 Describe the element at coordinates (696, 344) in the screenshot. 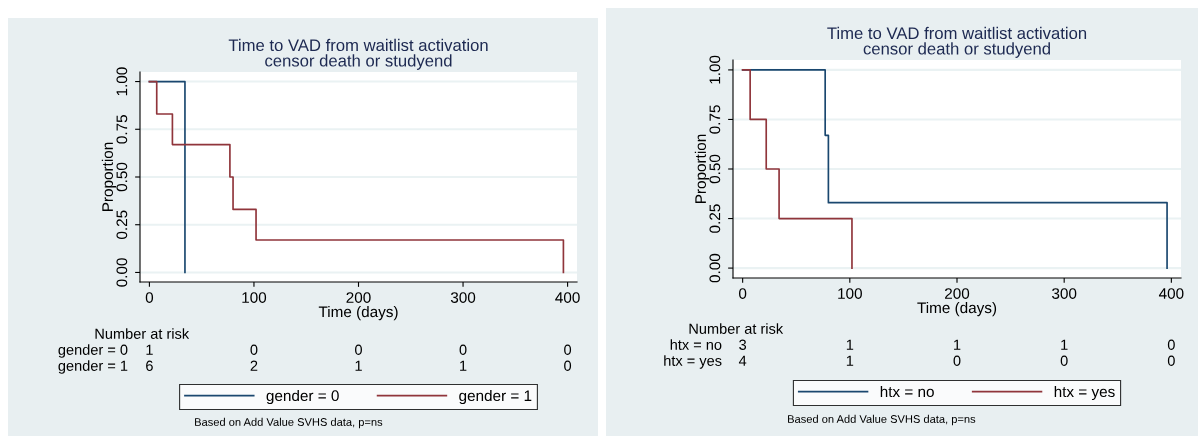

I see `text: htx = no` at that location.